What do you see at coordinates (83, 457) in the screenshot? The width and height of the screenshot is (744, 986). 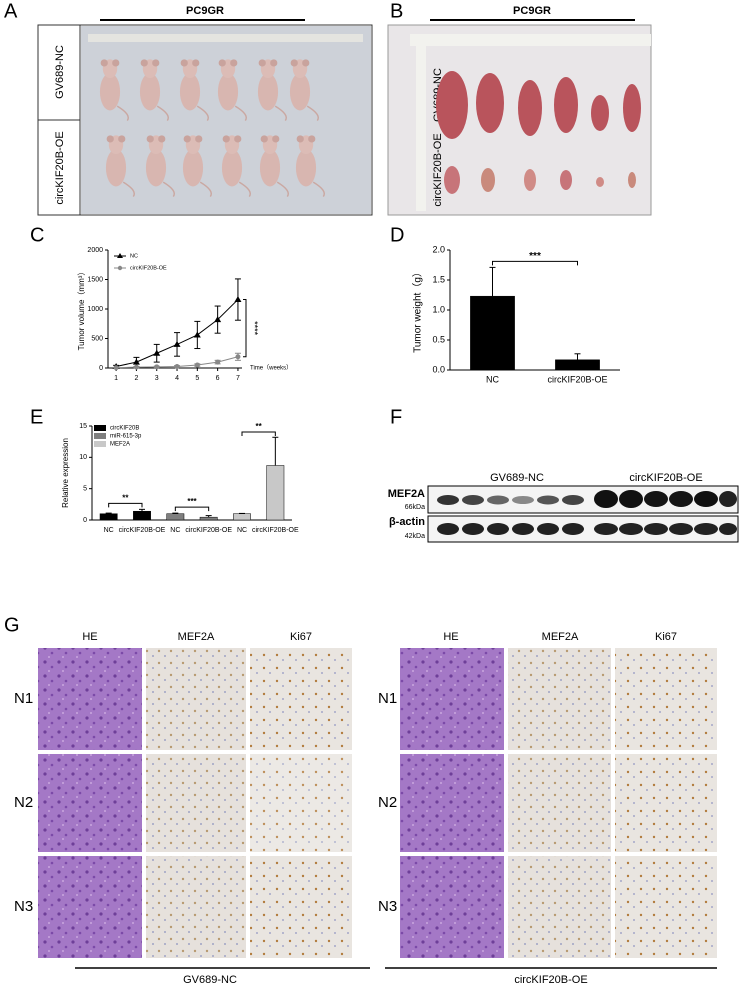 I see `y-tick-label: 10` at bounding box center [83, 457].